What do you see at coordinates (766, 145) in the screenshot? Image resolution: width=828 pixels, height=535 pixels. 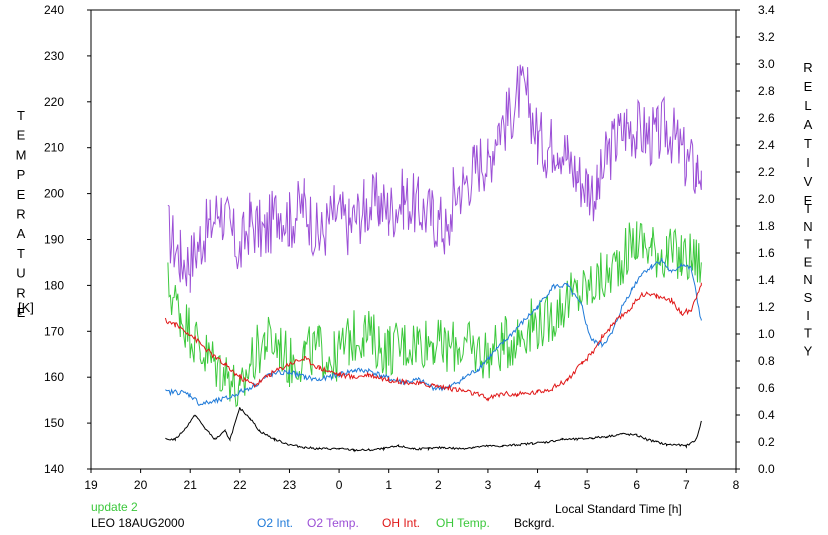 I see `y-right-tick-label: 2.4` at bounding box center [766, 145].